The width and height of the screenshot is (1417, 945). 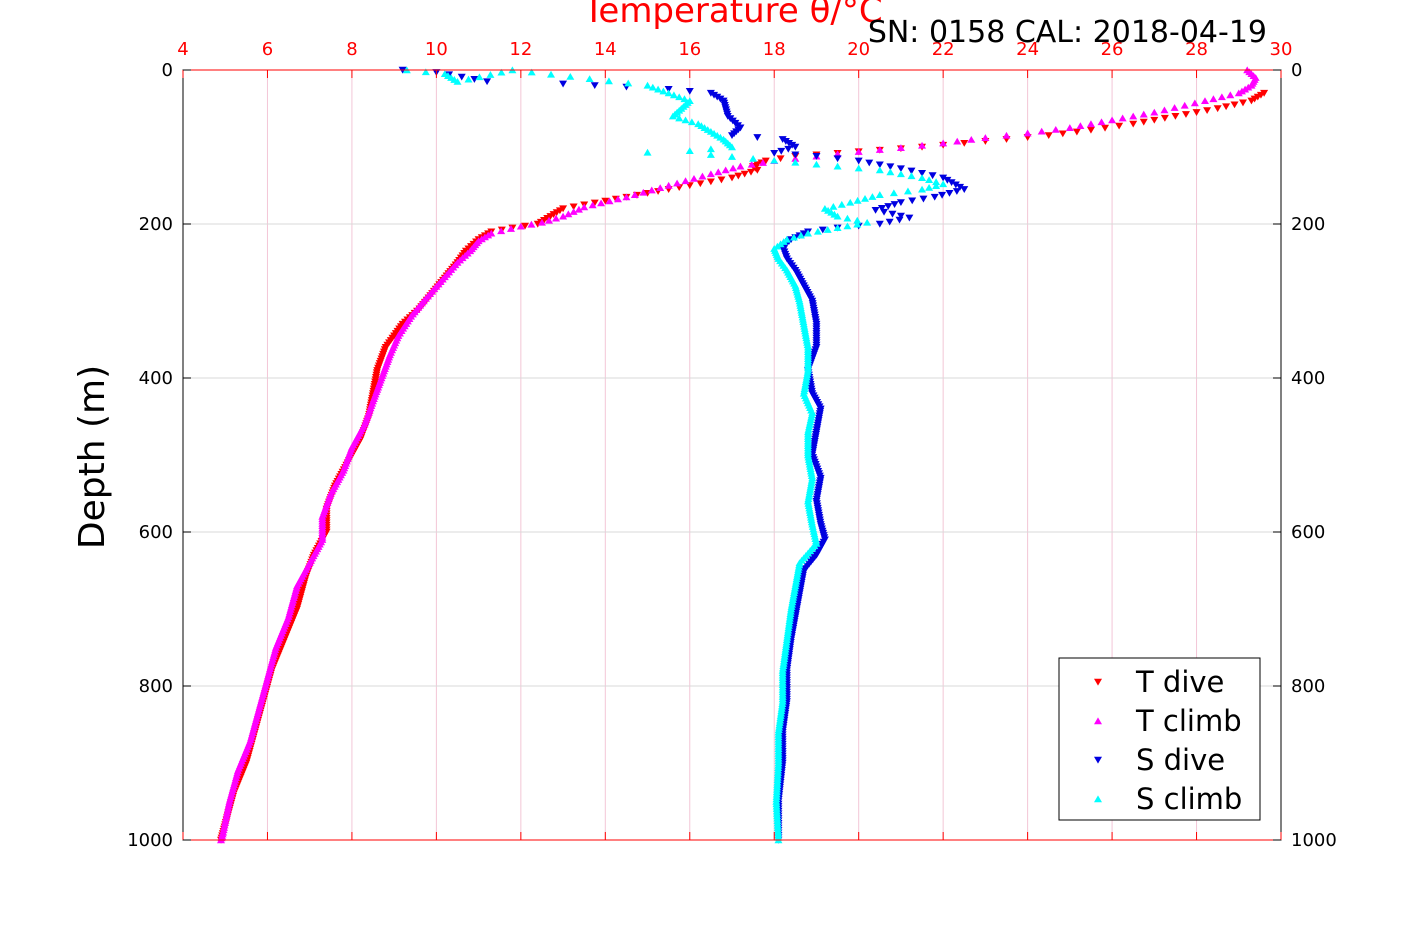 I want to click on y-tick-label-left: 600, so click(x=156, y=532).